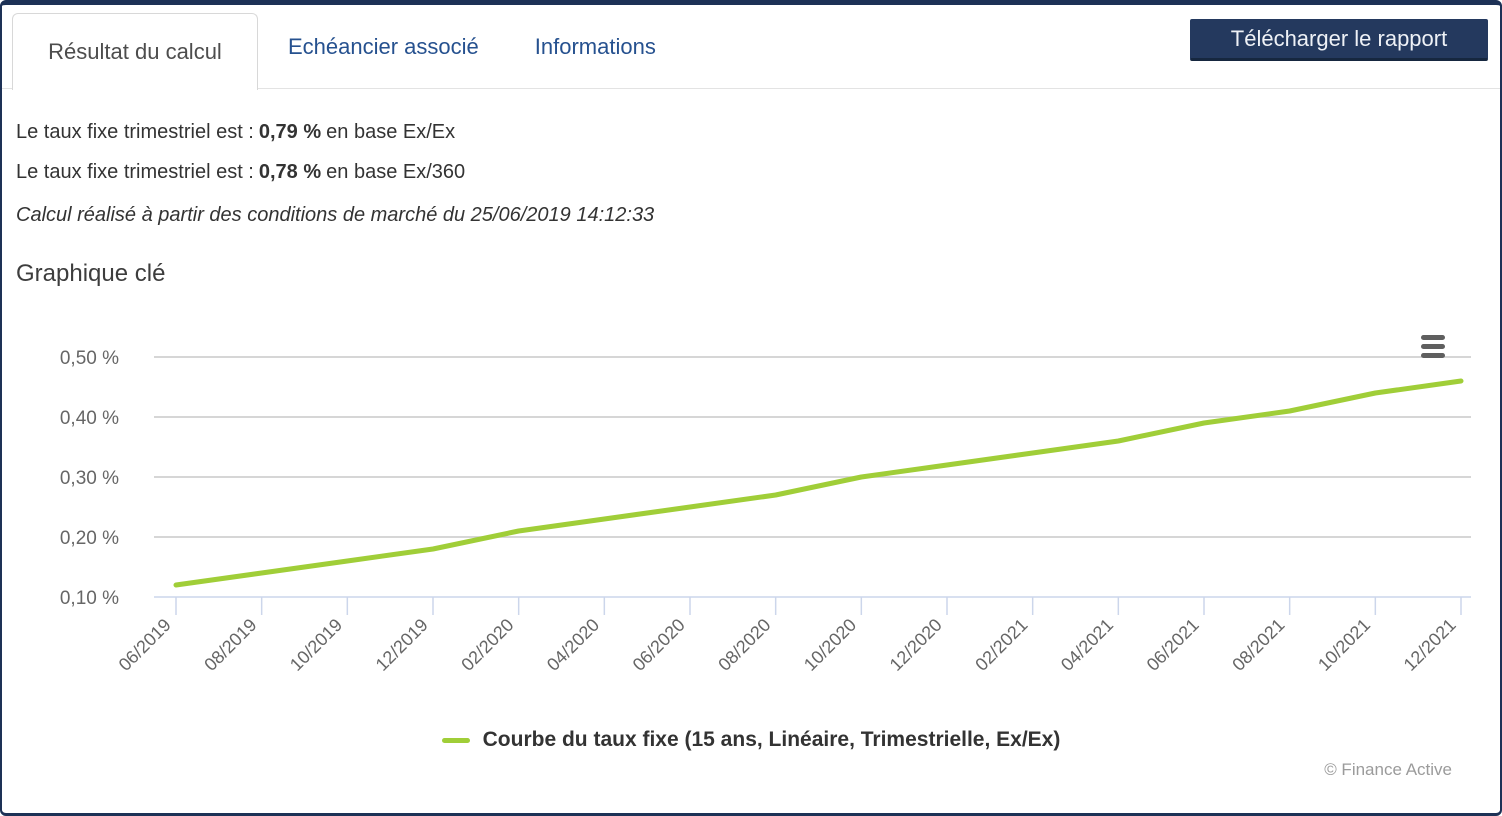 Image resolution: width=1502 pixels, height=816 pixels. I want to click on x-axis-label: 12/2019, so click(402, 645).